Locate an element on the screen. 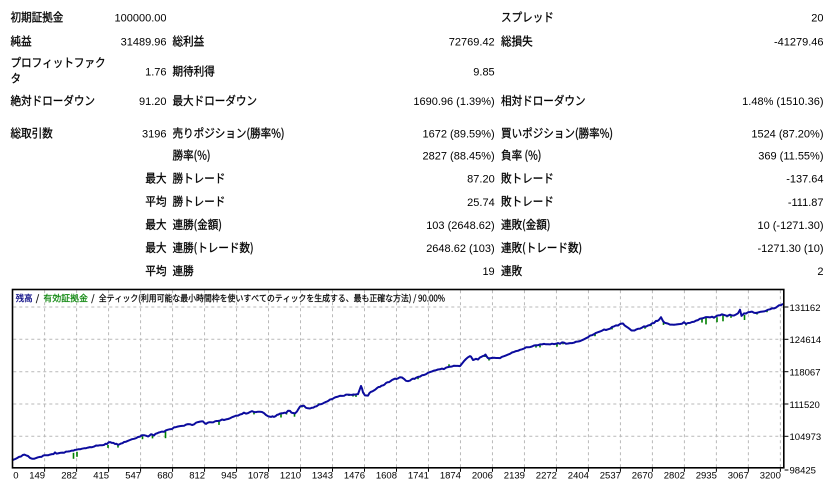  svg-text: 100000.00 is located at coordinates (141, 19).